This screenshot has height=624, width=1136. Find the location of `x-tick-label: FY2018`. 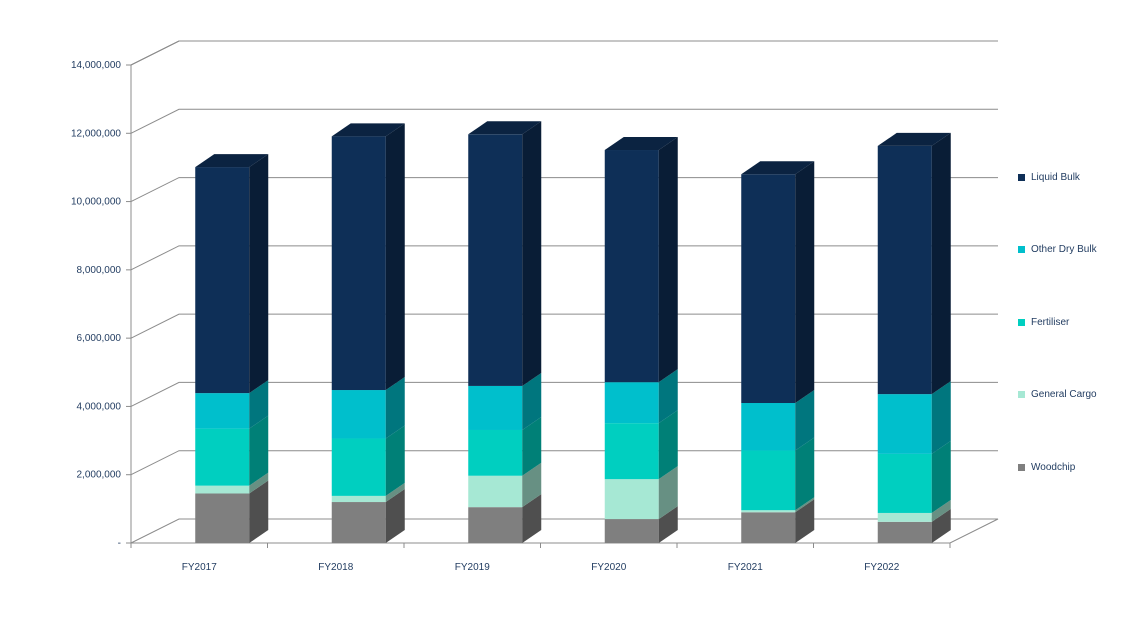

x-tick-label: FY2018 is located at coordinates (335, 567).